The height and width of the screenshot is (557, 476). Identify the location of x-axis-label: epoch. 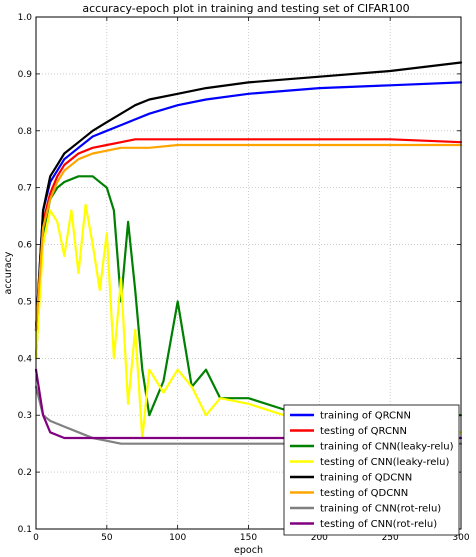
(248, 550).